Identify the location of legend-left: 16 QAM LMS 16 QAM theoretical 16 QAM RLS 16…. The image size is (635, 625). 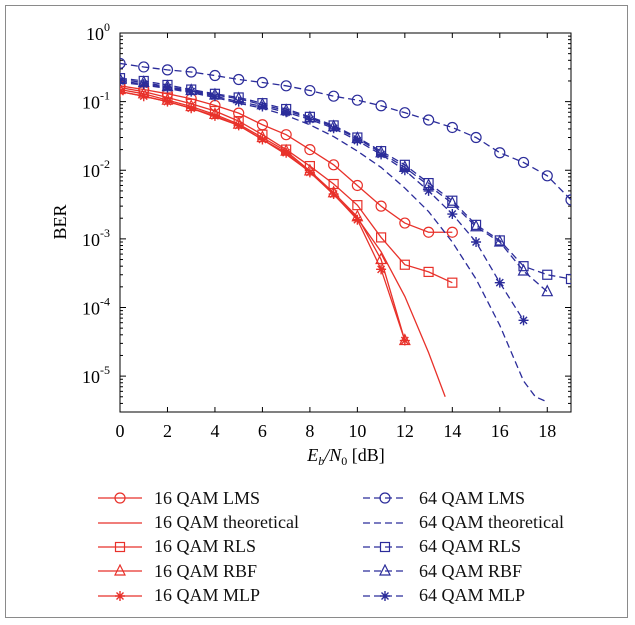
(197, 547).